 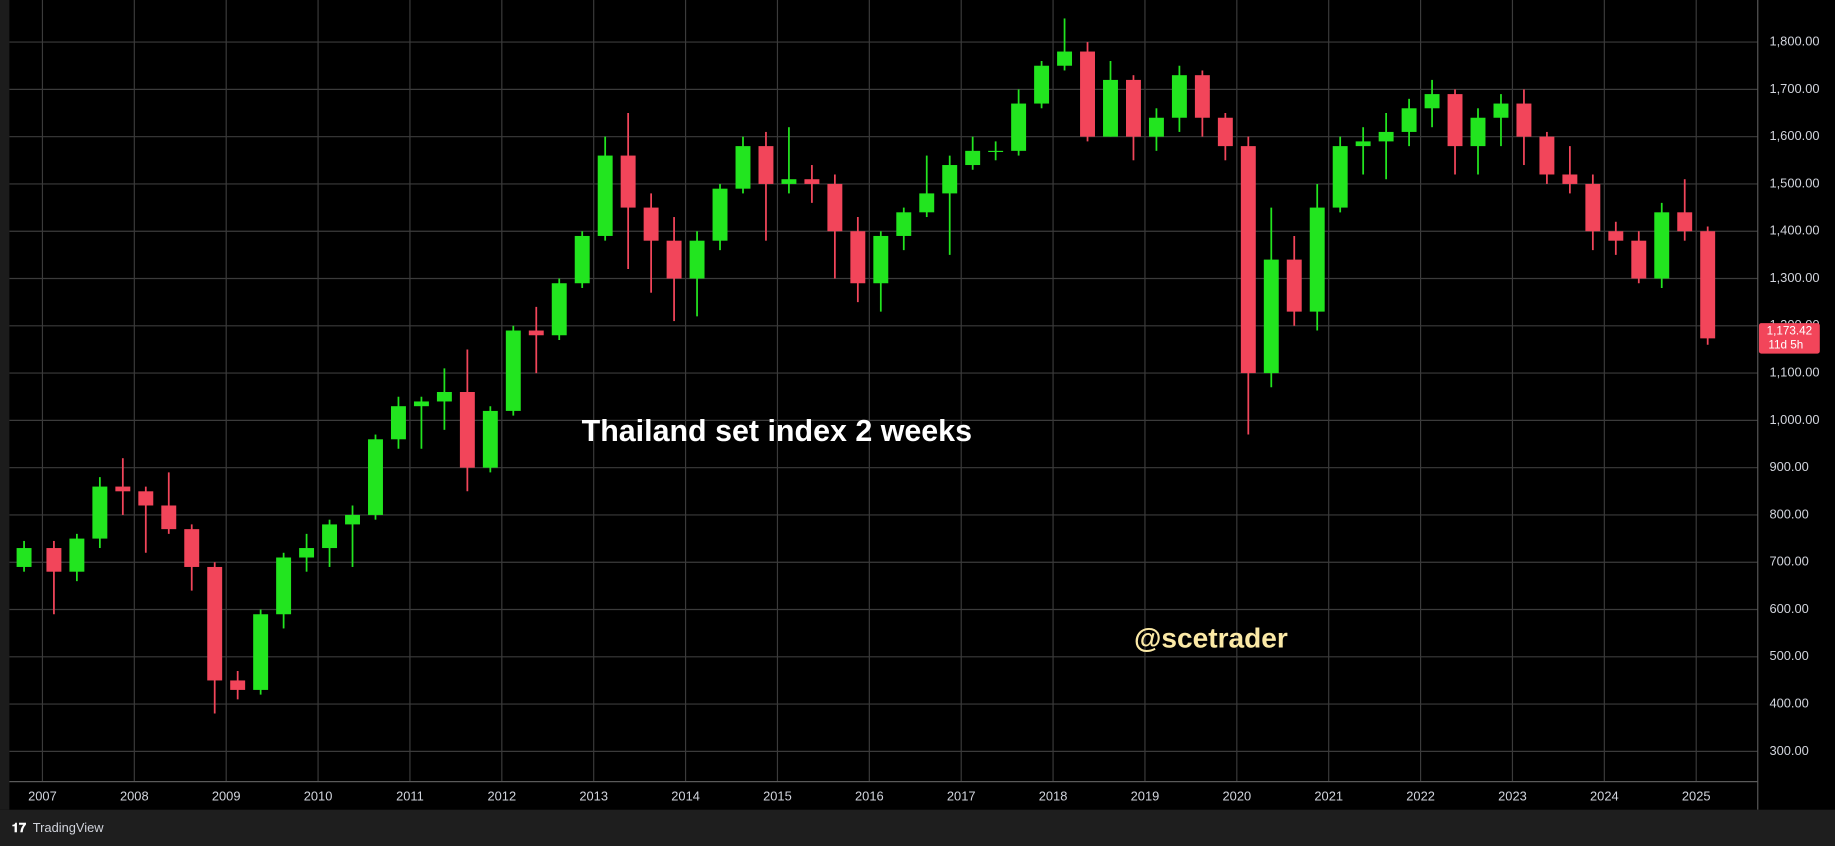 I want to click on y-tick-label: 300.00, so click(x=1788, y=750).